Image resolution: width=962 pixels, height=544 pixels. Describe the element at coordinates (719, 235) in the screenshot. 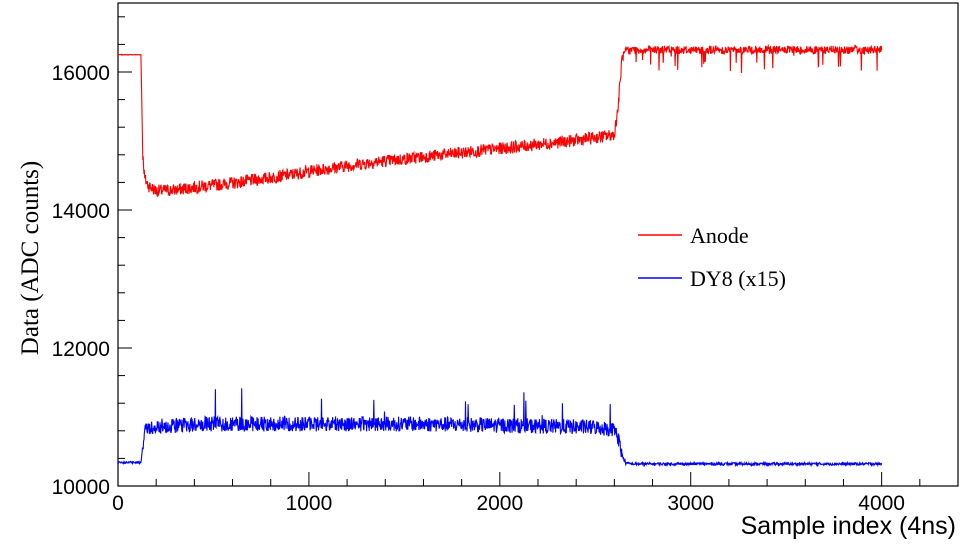

I see `legend-label-anode: Anode` at that location.